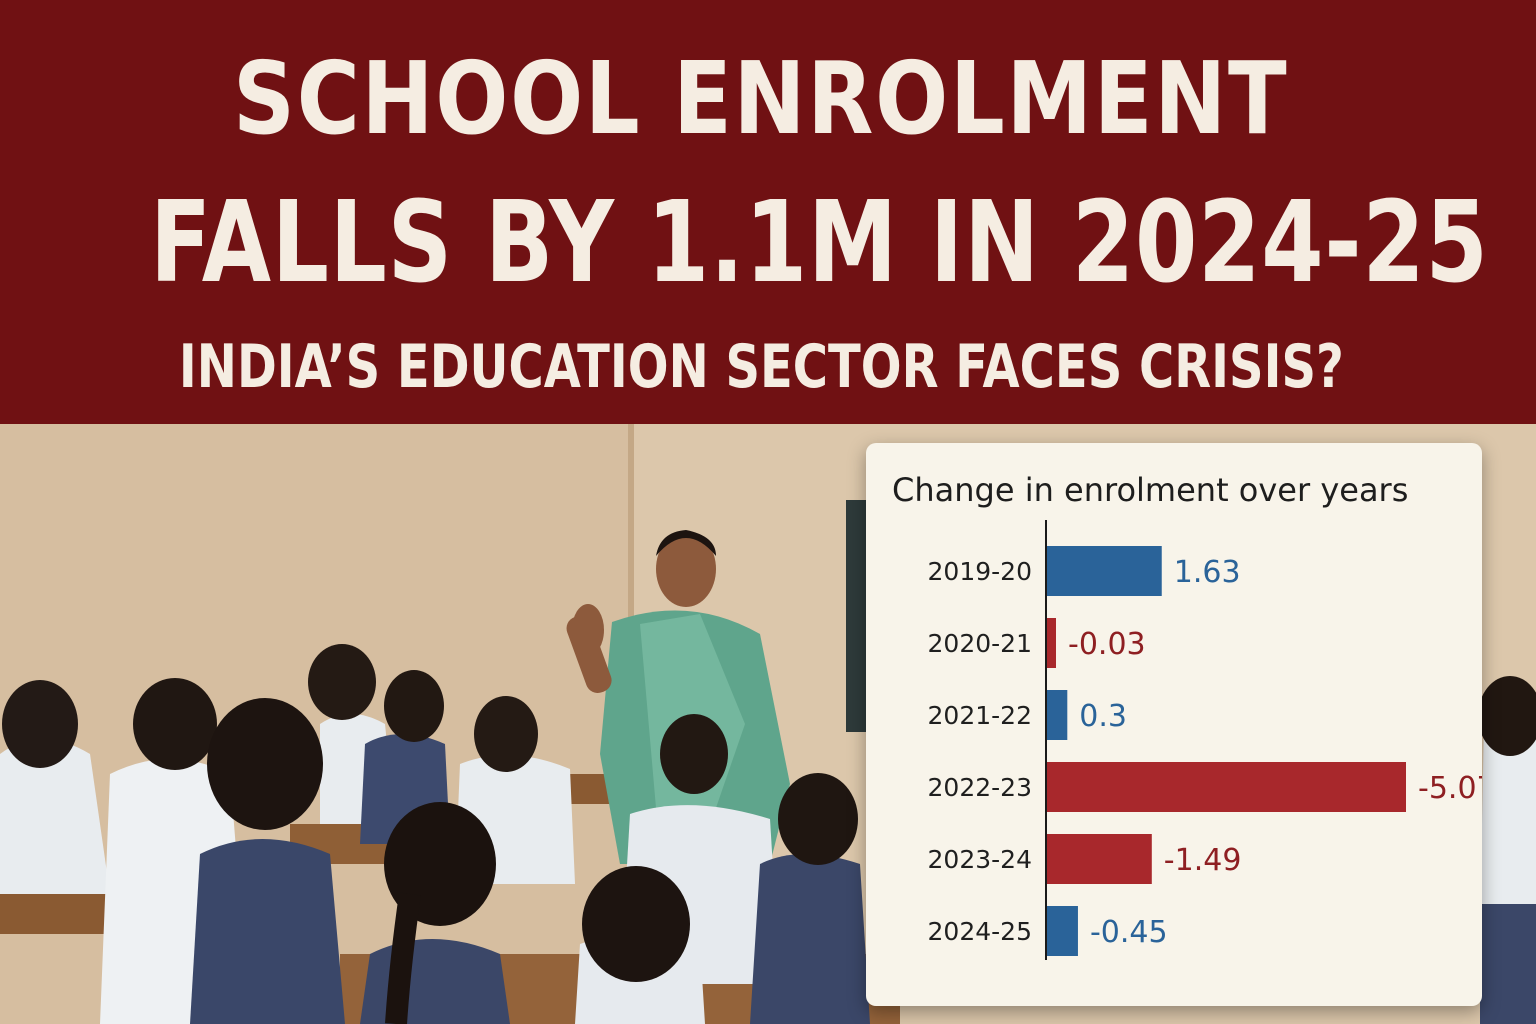 This screenshot has width=1536, height=1024. I want to click on category-label: 2022-23, so click(980, 787).